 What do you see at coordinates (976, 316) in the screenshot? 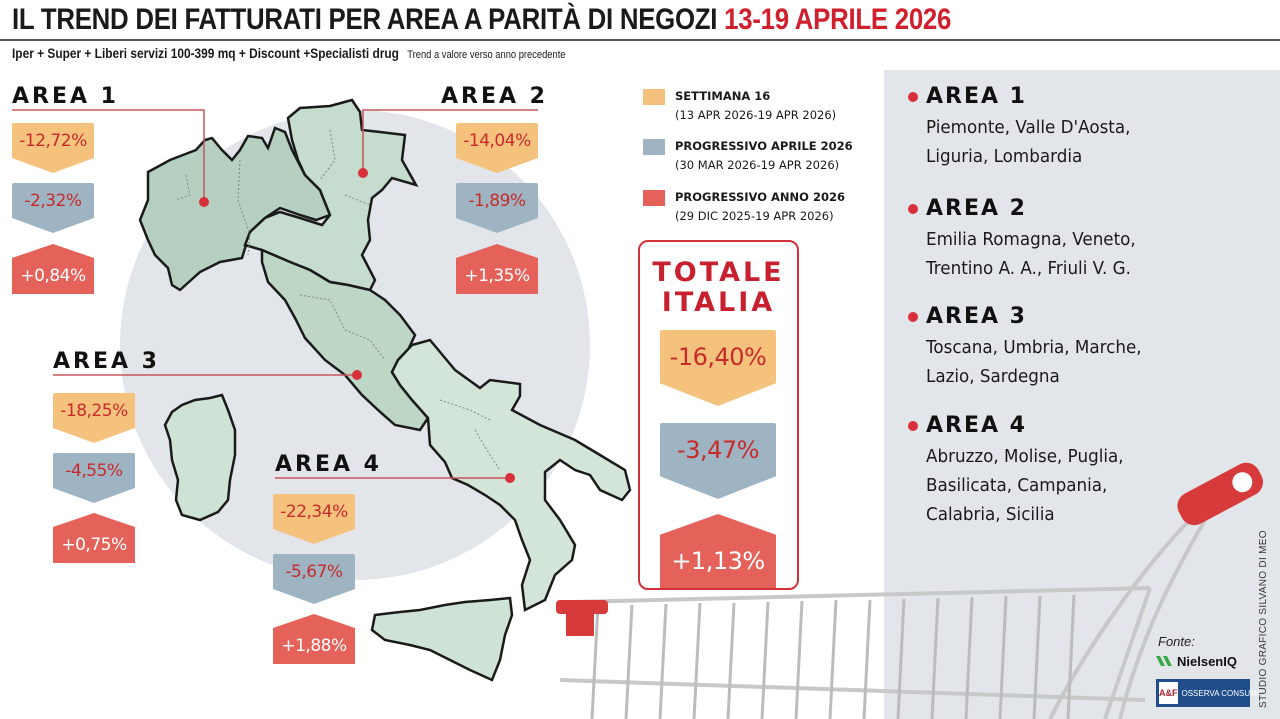
I see `area-definition-label: AREA 3` at bounding box center [976, 316].